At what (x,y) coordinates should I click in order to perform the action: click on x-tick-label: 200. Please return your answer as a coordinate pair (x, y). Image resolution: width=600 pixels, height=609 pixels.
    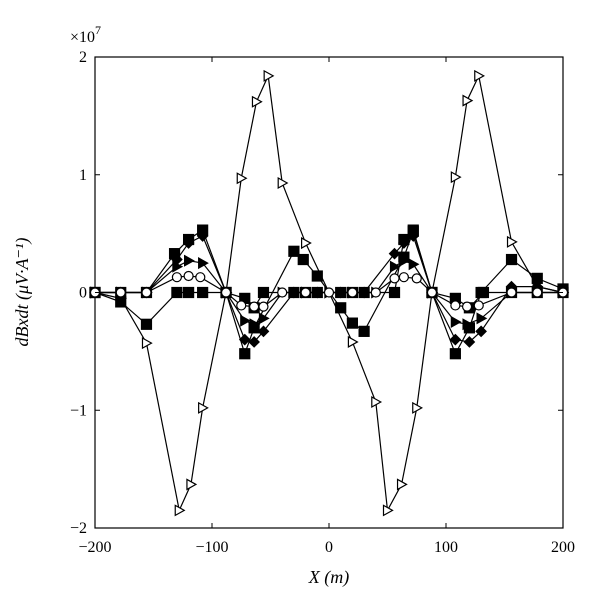
    Looking at the image, I should click on (563, 547).